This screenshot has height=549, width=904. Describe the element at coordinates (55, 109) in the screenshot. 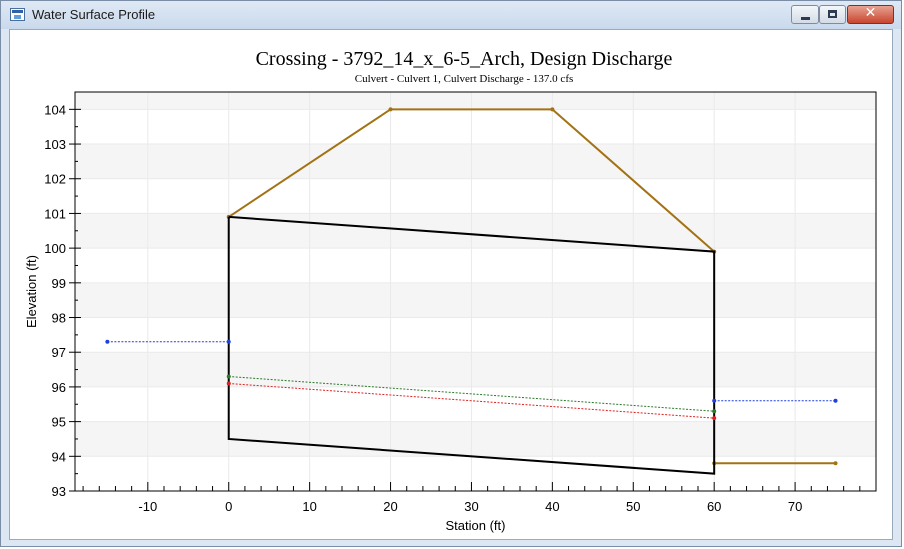

I see `y-tick-label: 104` at that location.